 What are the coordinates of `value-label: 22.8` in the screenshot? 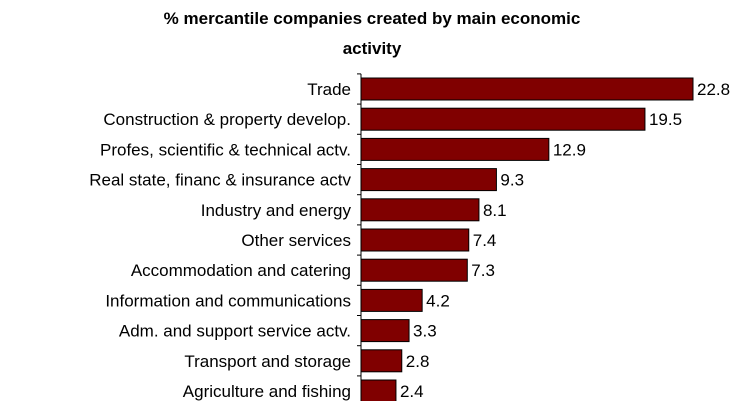 It's located at (713, 89).